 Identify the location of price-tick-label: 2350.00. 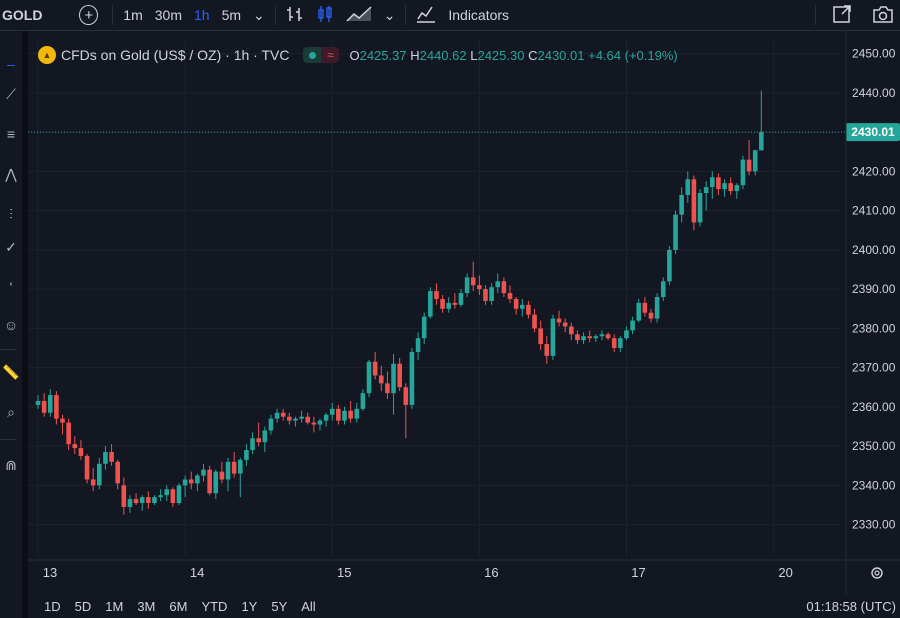
(874, 446).